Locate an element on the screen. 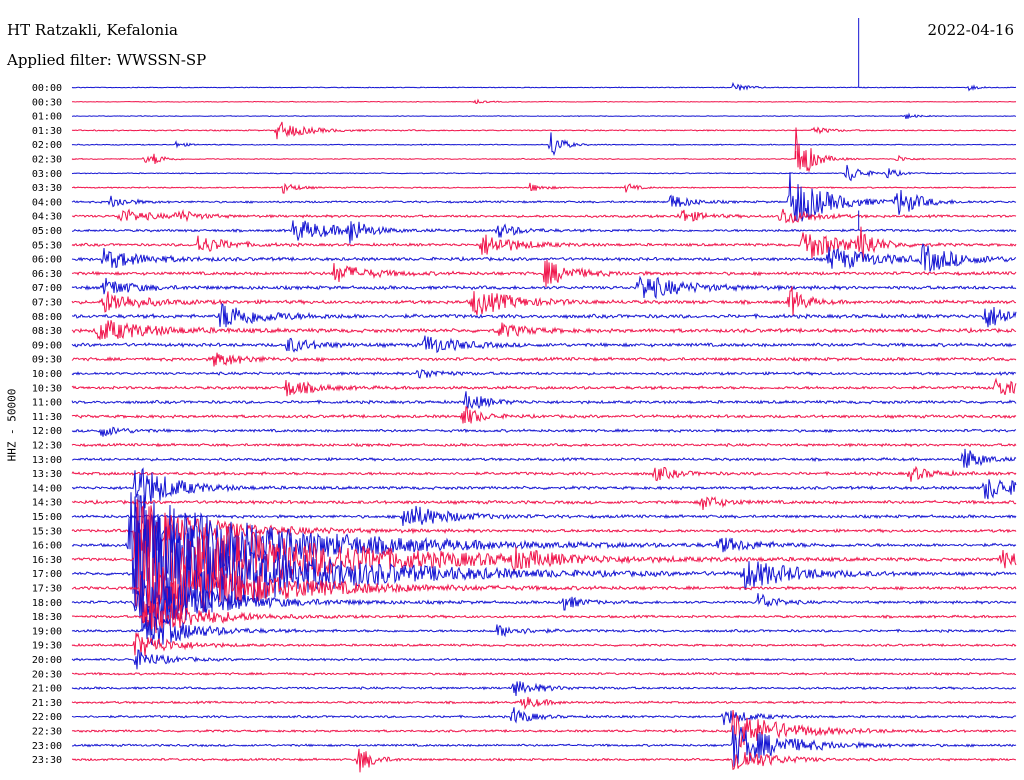 The height and width of the screenshot is (780, 1024). row-time-label: 20:30 is located at coordinates (47, 674).